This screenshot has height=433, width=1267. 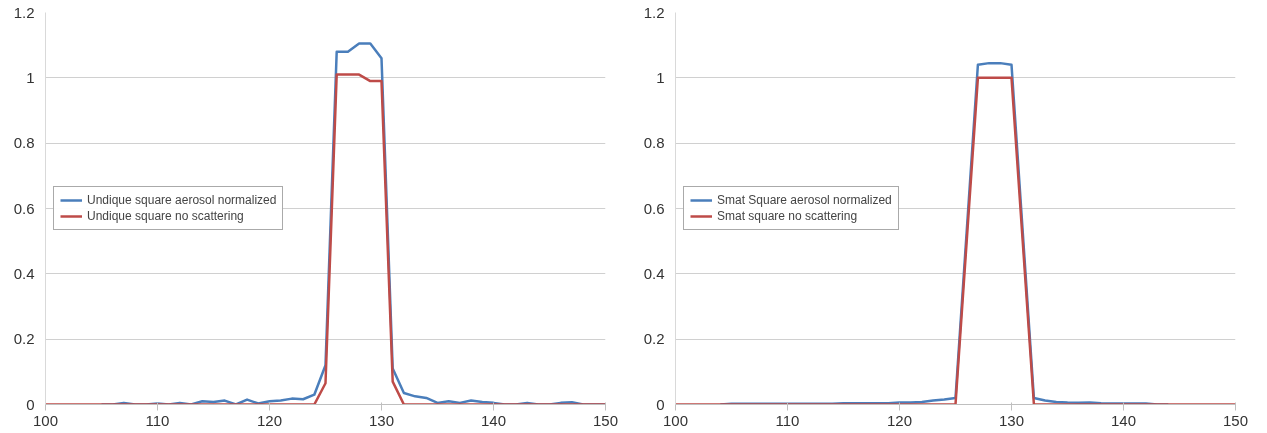 What do you see at coordinates (787, 216) in the screenshot?
I see `legend-label: Smat square no scattering` at bounding box center [787, 216].